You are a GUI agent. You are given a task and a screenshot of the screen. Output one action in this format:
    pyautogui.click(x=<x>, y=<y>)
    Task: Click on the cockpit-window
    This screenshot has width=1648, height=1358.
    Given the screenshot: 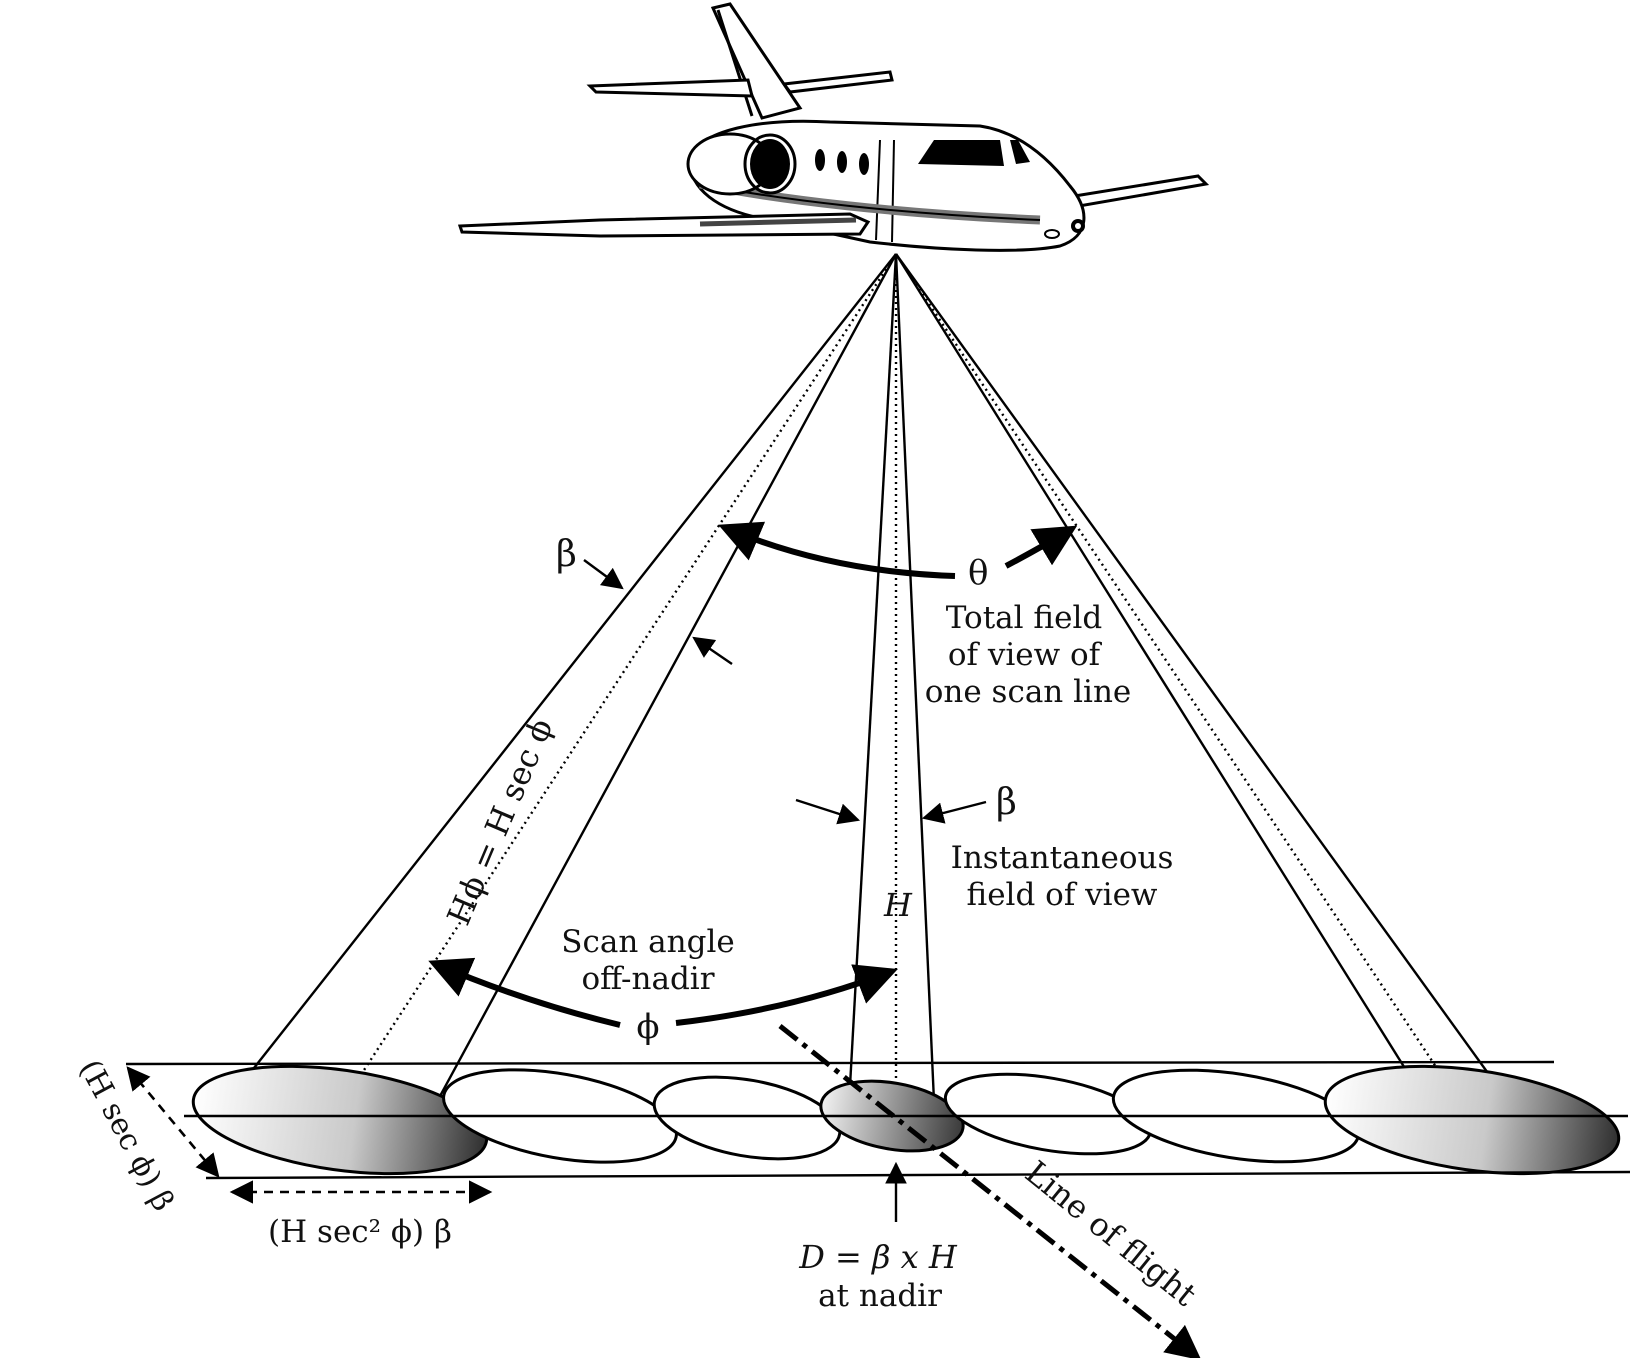 What is the action you would take?
    pyautogui.click(x=961, y=153)
    